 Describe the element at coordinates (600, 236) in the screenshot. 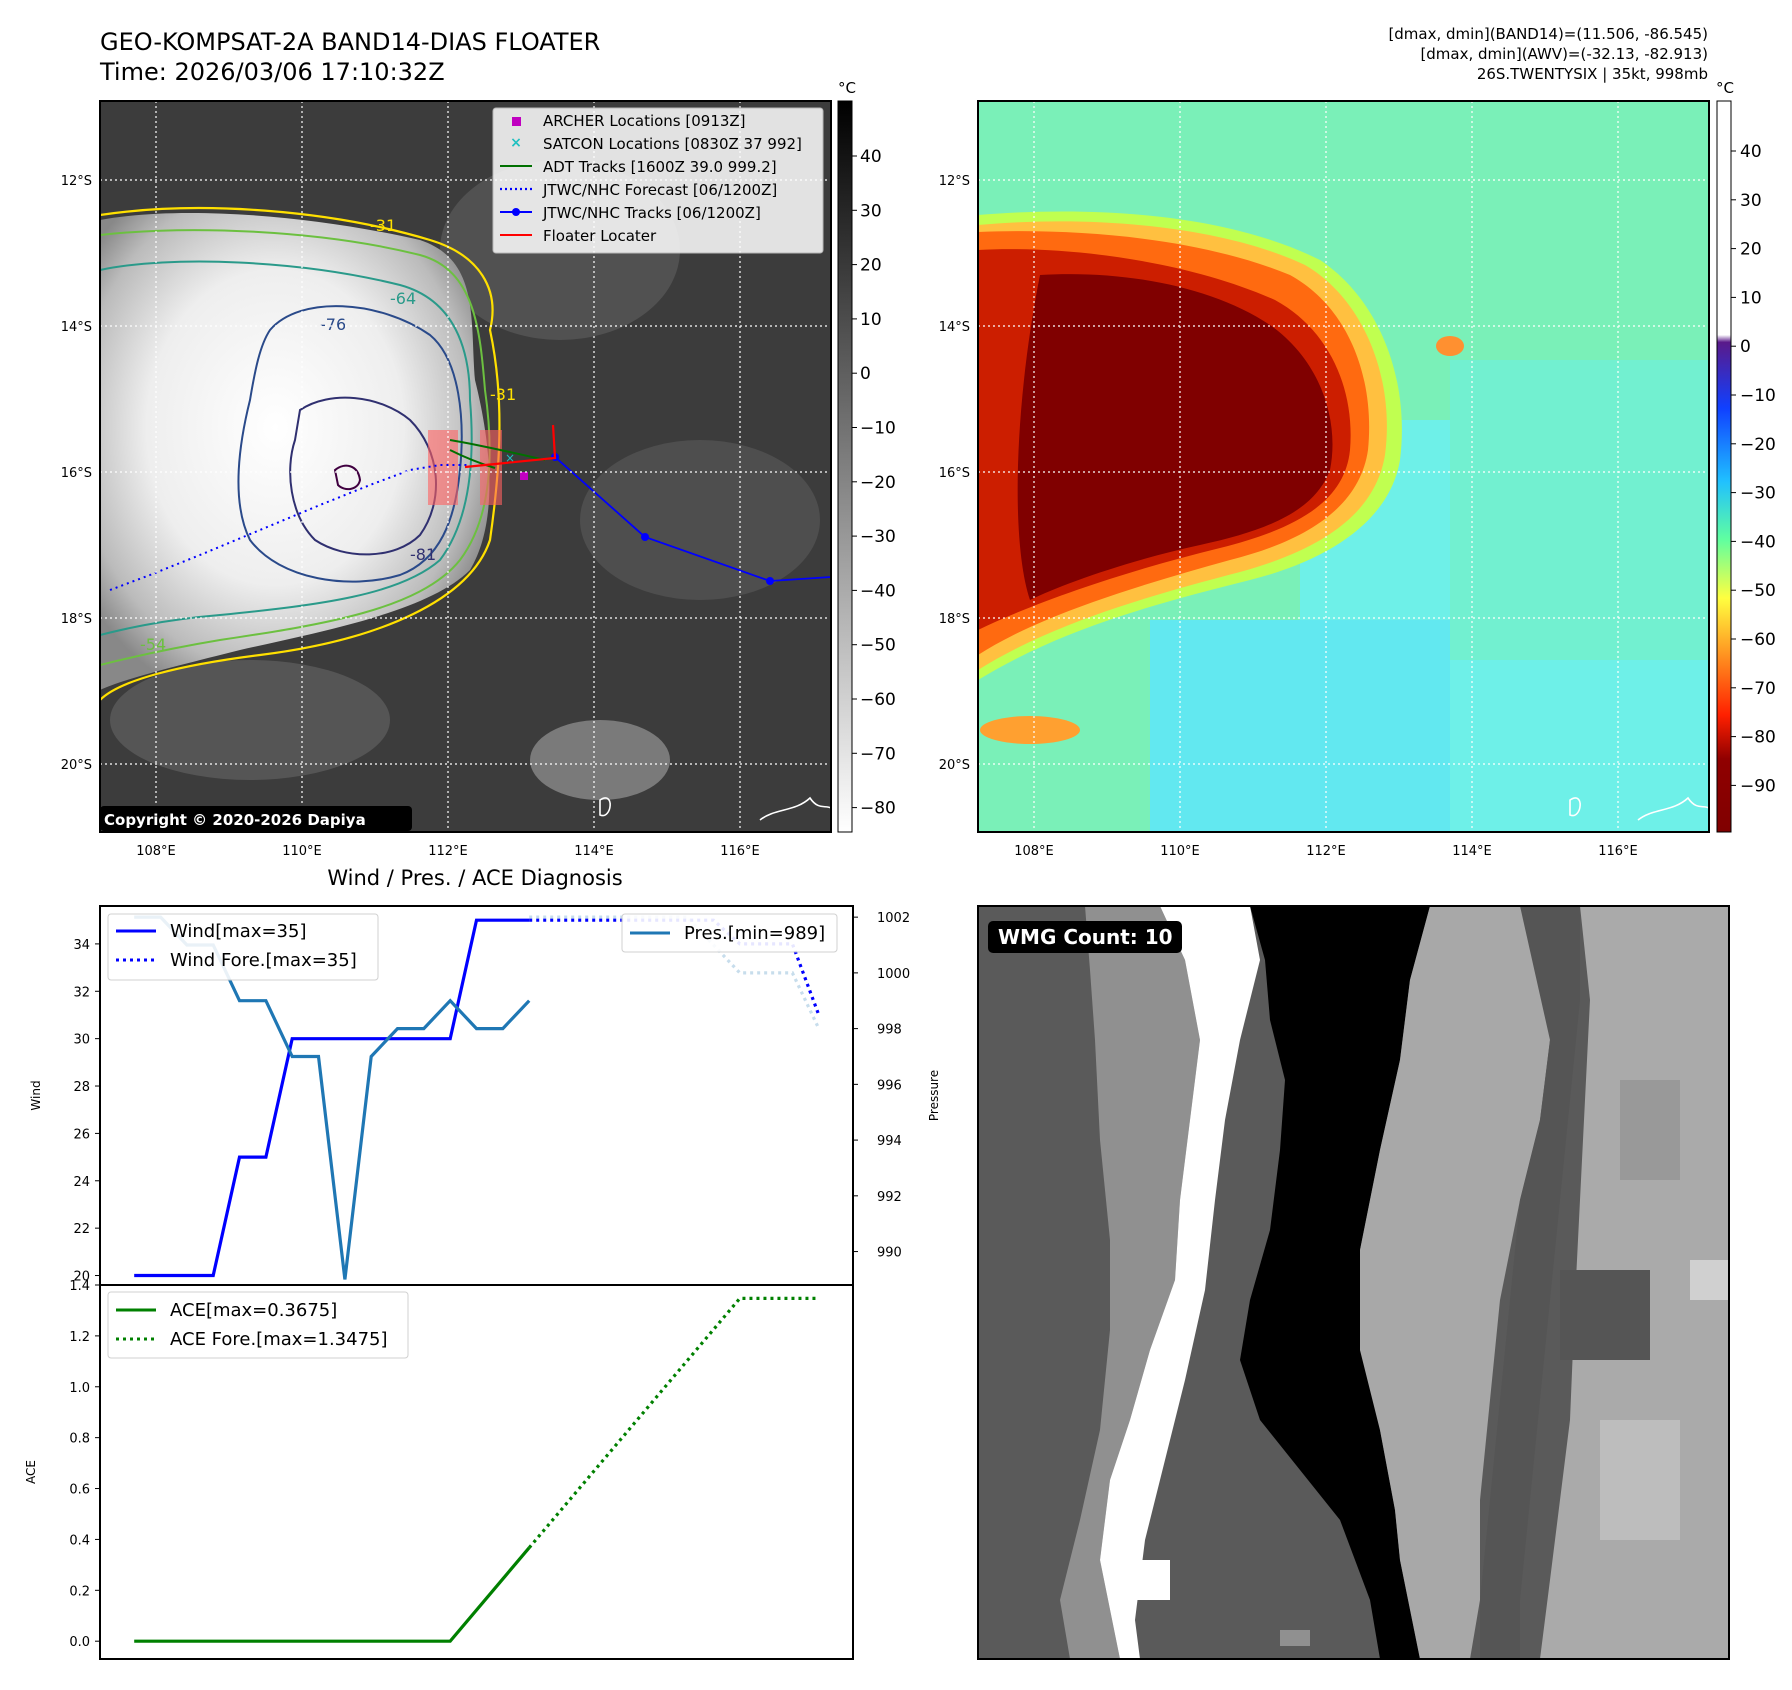

I see `legend-floater: Floater Locater` at that location.